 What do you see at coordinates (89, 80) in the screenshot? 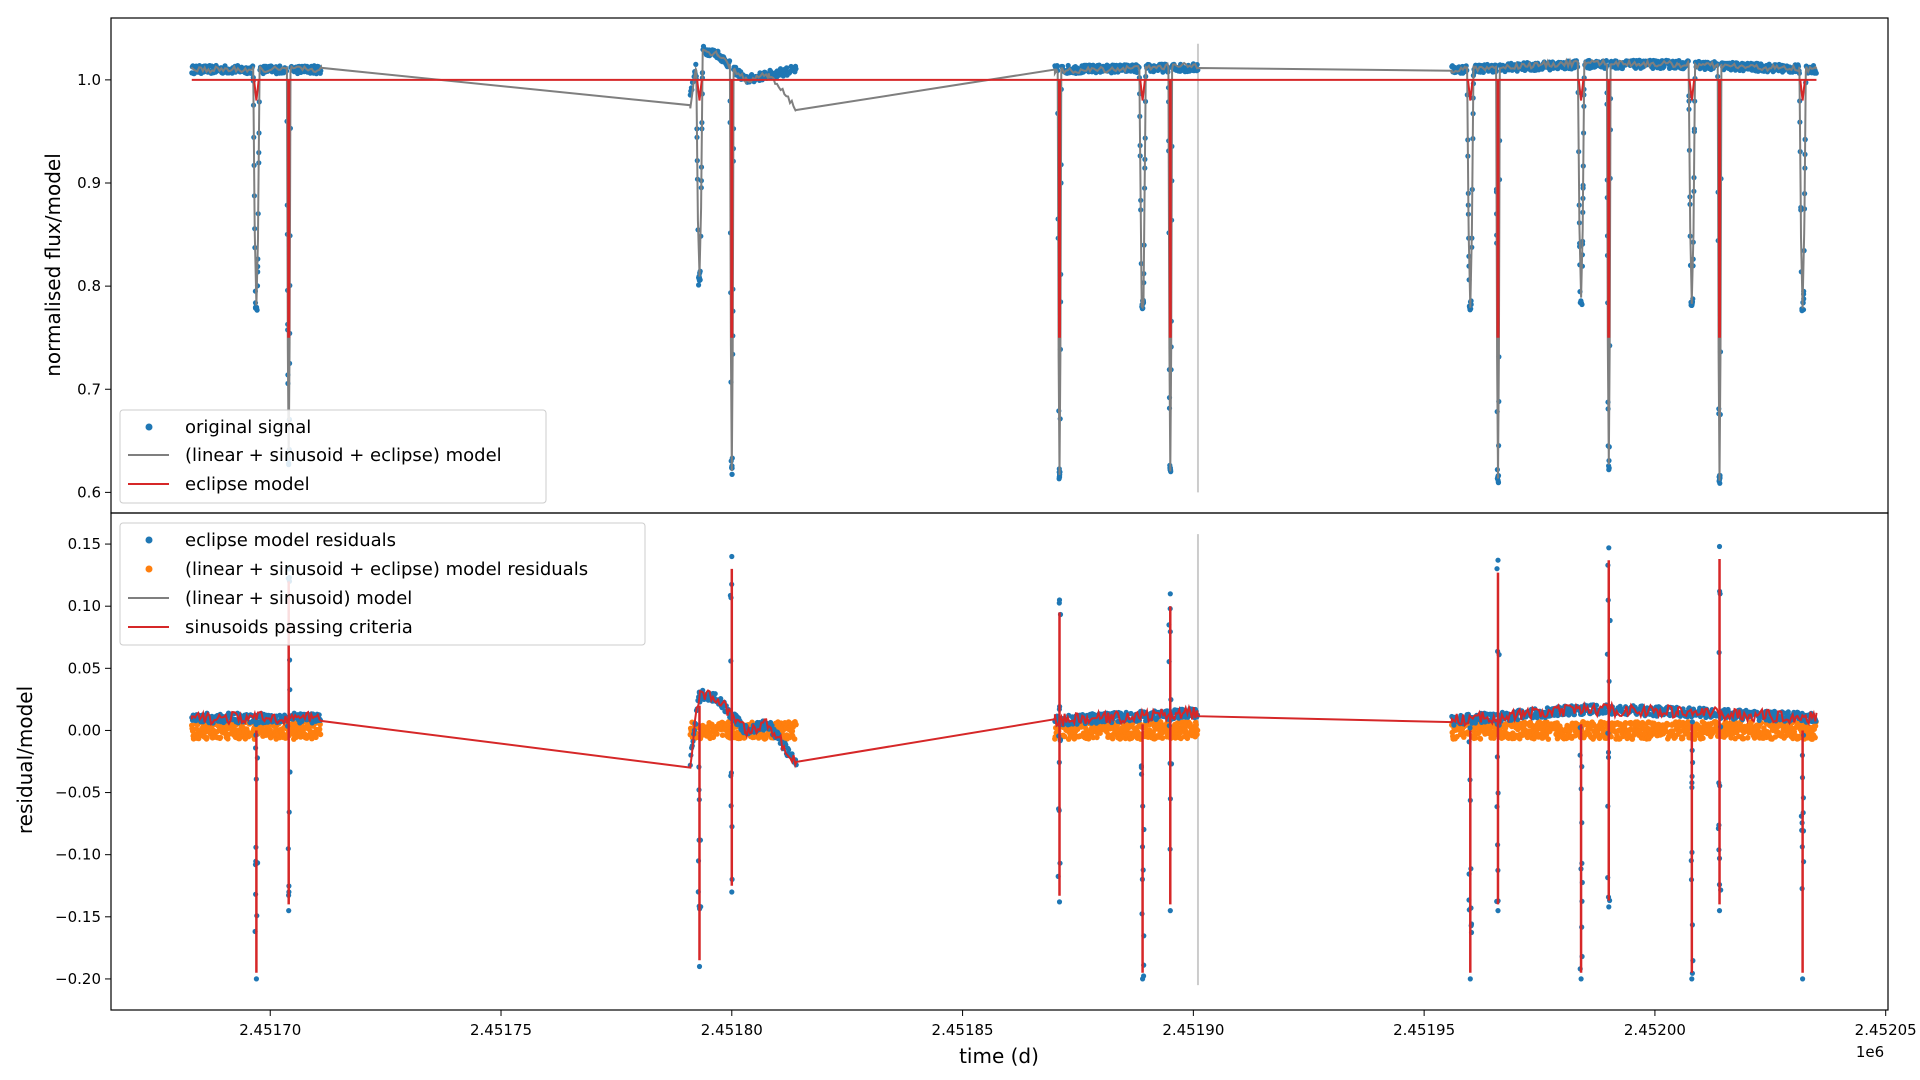
I see `top-y-tick-label: 1.0` at bounding box center [89, 80].